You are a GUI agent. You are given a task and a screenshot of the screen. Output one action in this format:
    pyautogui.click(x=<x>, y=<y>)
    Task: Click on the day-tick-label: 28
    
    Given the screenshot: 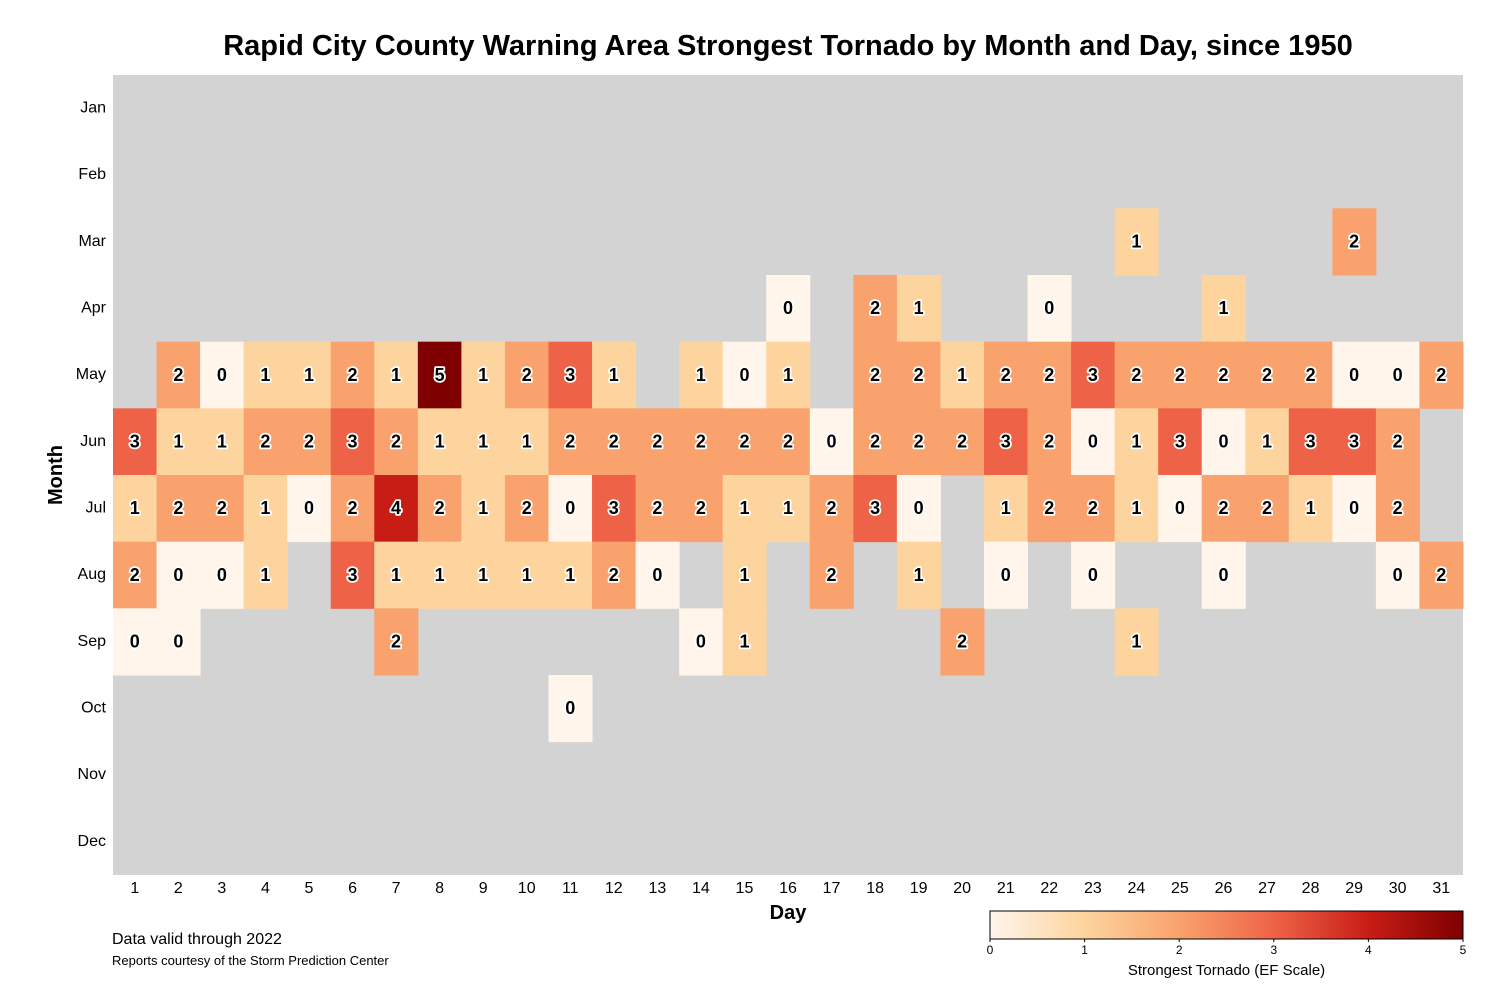 What is the action you would take?
    pyautogui.click(x=1311, y=888)
    